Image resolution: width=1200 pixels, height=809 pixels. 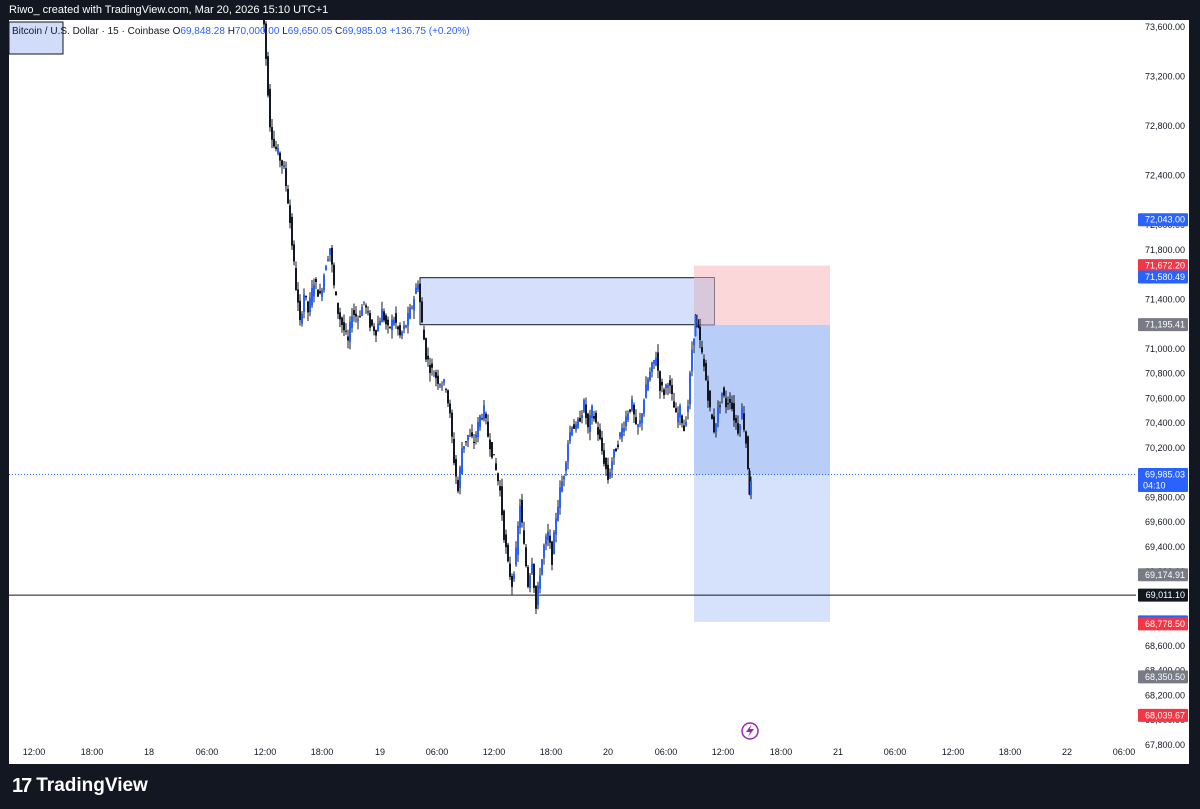 What do you see at coordinates (1165, 497) in the screenshot?
I see `y-tick-label: 69,800.00` at bounding box center [1165, 497].